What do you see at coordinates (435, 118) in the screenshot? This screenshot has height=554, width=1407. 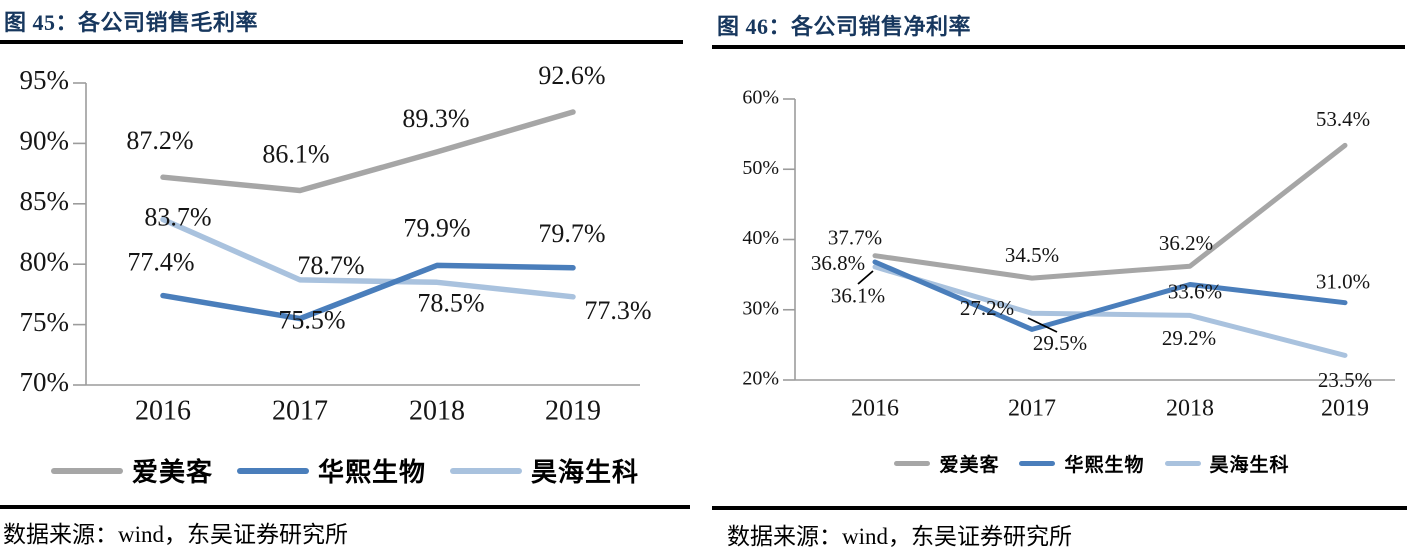 I see `data-label-爱美客: 89.3%` at bounding box center [435, 118].